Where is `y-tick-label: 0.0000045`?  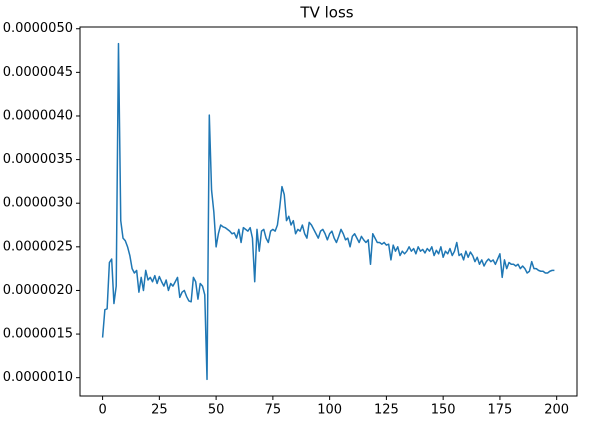 y-tick-label: 0.0000045 is located at coordinates (38, 72).